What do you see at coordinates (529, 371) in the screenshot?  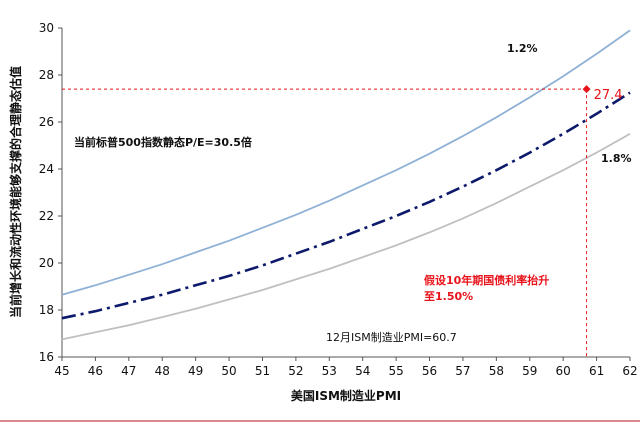 I see `x-tick-label: 59` at bounding box center [529, 371].